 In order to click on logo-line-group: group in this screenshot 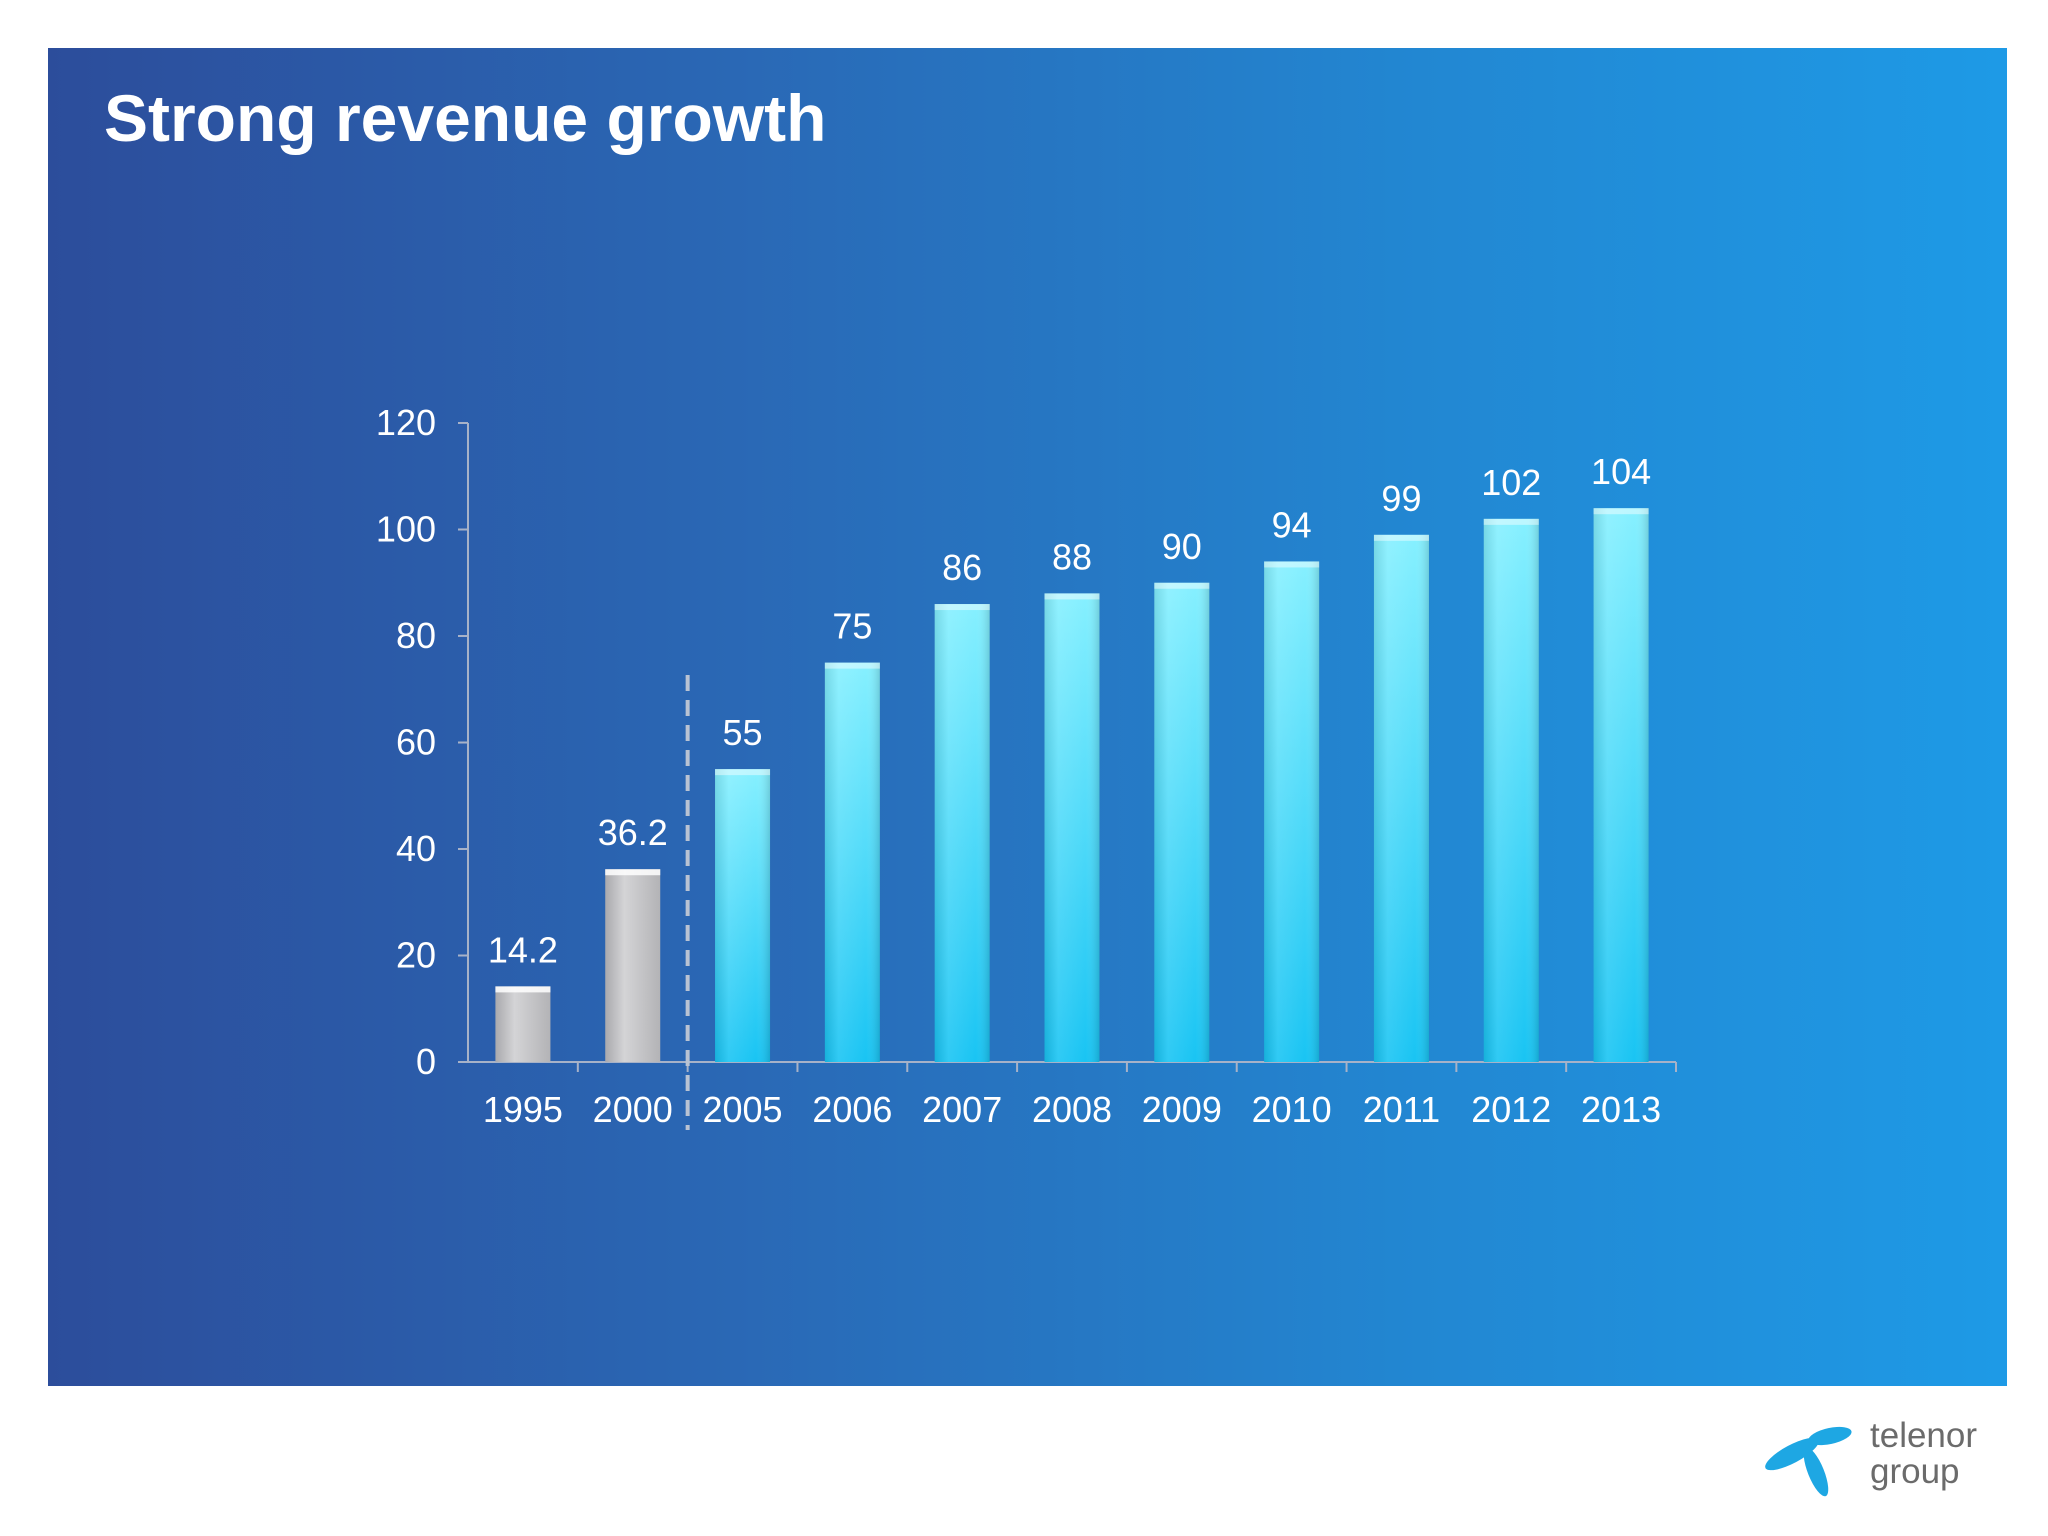, I will do `click(1915, 1471)`.